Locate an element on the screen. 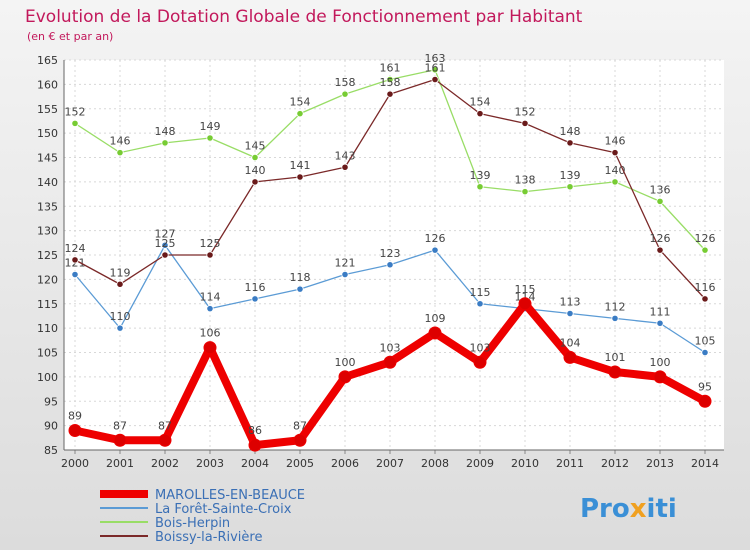  data-label: 95 is located at coordinates (705, 386).